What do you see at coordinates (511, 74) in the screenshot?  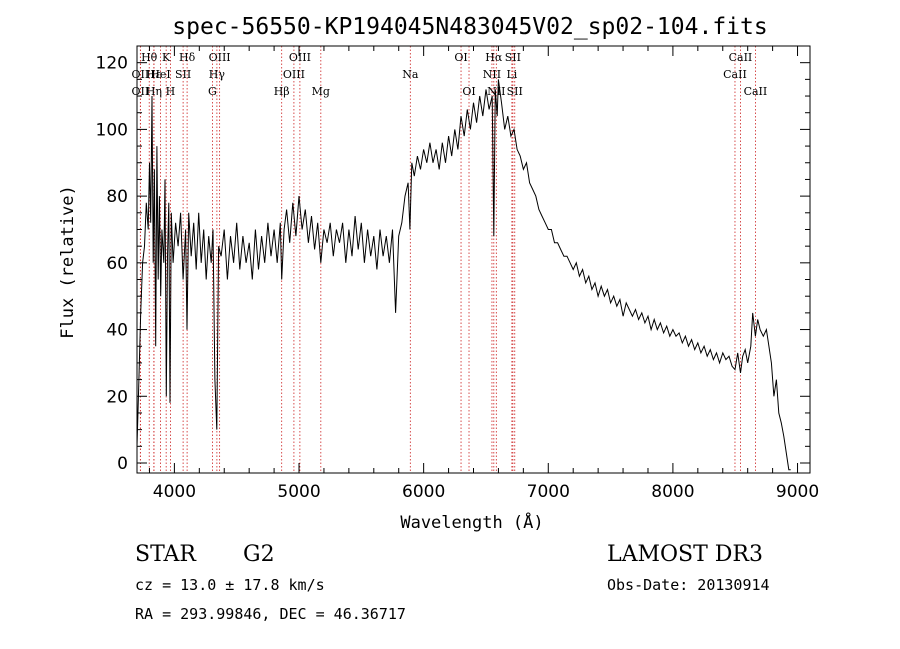 I see `spectral-line-label: Li` at bounding box center [511, 74].